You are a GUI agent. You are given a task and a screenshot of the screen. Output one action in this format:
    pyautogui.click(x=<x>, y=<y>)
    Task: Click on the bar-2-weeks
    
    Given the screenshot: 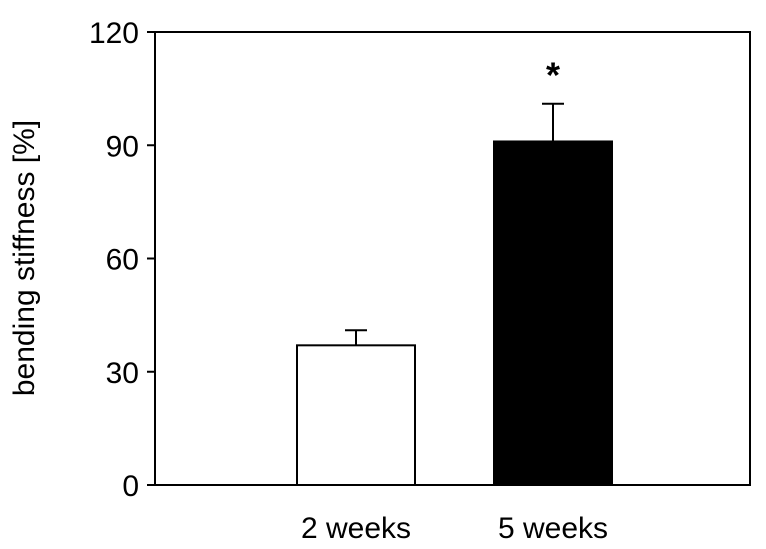 What is the action you would take?
    pyautogui.click(x=356, y=415)
    